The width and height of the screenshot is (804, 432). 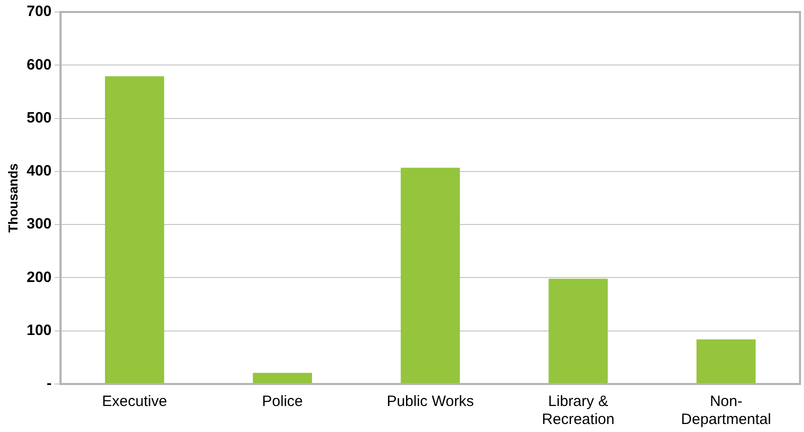 I want to click on x-tick-label: Police, so click(x=282, y=401).